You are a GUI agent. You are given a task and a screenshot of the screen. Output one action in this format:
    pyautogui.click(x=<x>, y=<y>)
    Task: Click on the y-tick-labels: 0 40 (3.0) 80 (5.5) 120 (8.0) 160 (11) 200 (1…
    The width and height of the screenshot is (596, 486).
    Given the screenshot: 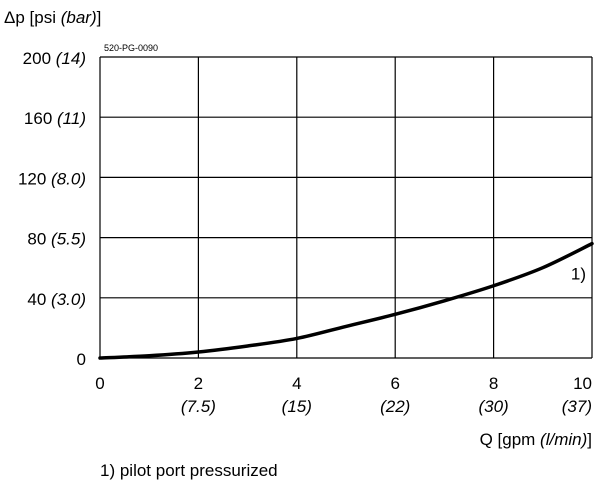 What is the action you would take?
    pyautogui.click(x=52, y=209)
    